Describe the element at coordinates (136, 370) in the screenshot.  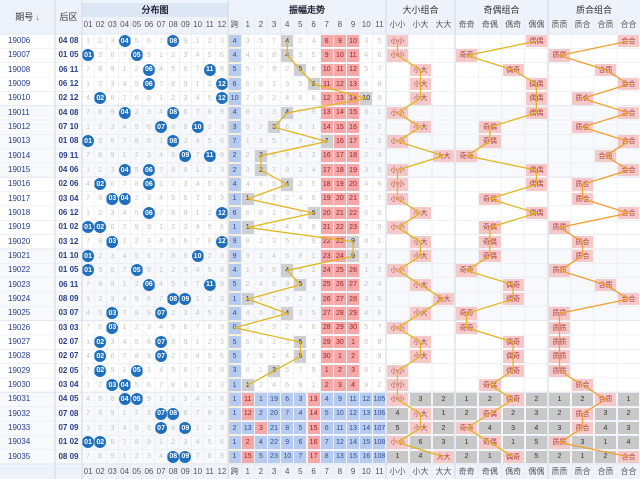
I see `zone-ball: 05` at that location.